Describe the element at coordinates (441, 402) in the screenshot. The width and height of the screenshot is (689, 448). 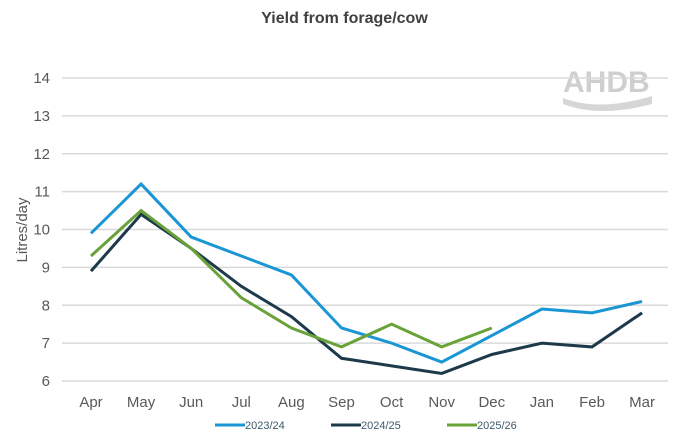
I see `x-tick-label: Nov` at that location.